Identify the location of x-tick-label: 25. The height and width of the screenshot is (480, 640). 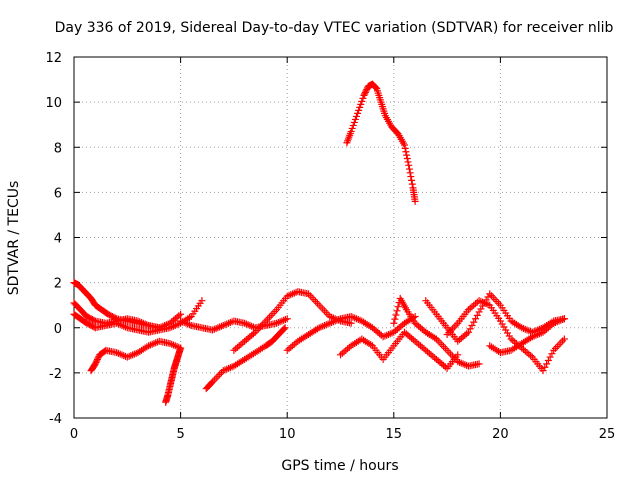
(607, 434).